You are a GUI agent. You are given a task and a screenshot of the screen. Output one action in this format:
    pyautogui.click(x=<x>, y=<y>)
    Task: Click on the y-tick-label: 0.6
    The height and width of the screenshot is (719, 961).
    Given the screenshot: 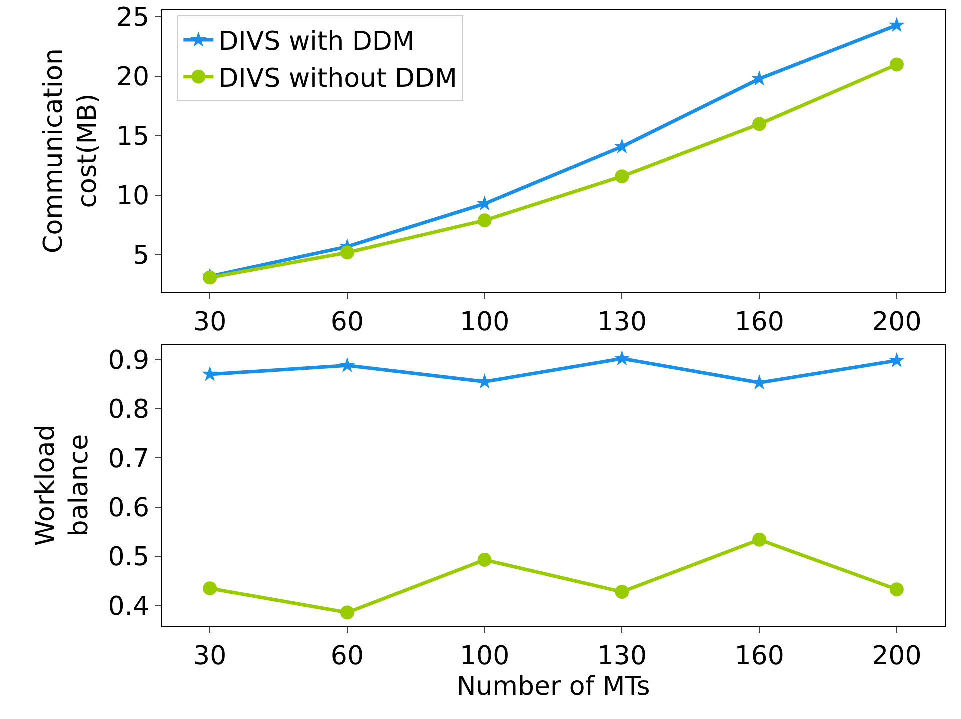 What is the action you would take?
    pyautogui.click(x=129, y=509)
    